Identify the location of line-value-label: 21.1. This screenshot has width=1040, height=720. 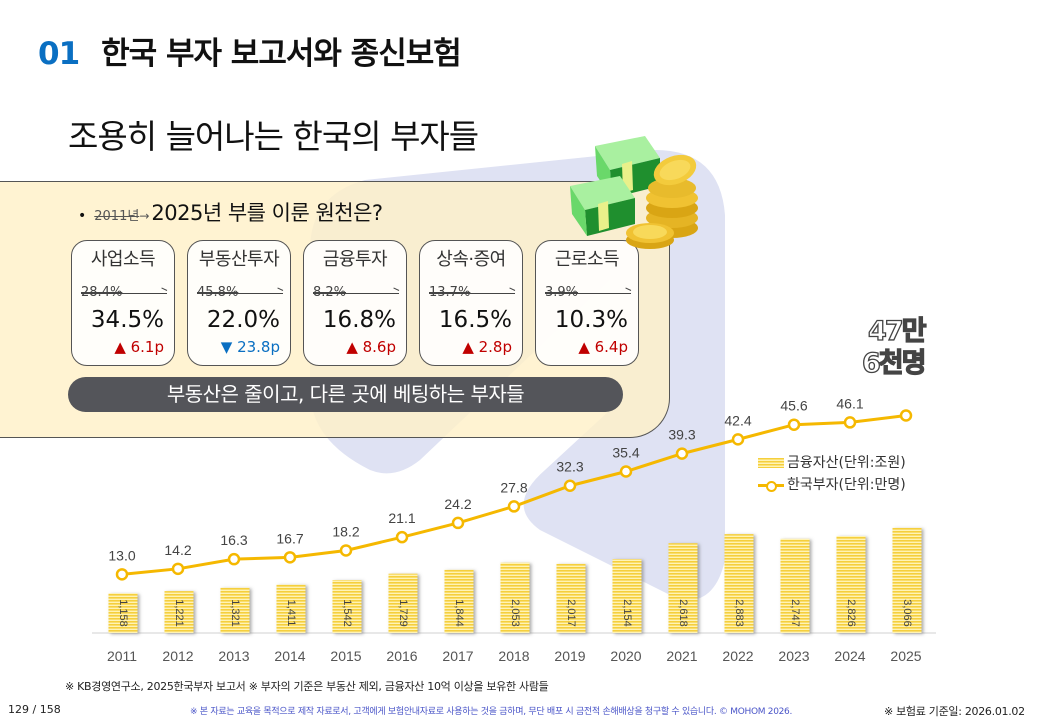
(401, 518).